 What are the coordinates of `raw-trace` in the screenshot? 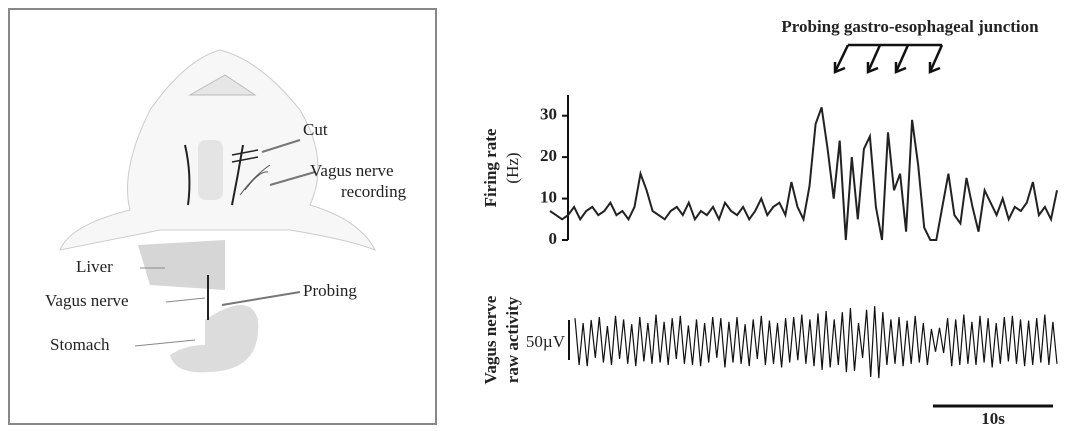 It's located at (816, 342).